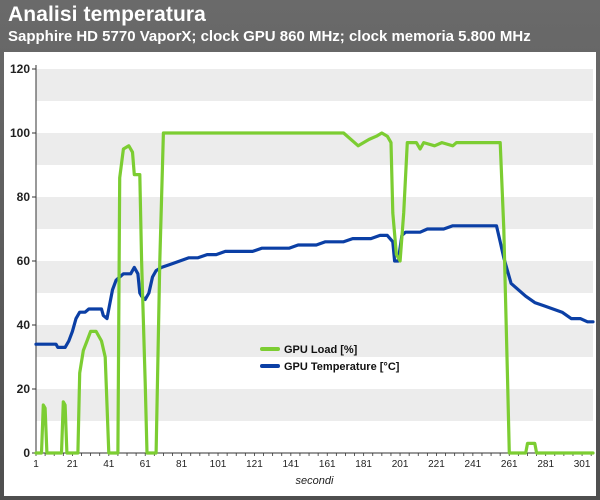 This screenshot has width=600, height=500. Describe the element at coordinates (342, 367) in the screenshot. I see `legend-label: GPU Temperature [°C]` at that location.